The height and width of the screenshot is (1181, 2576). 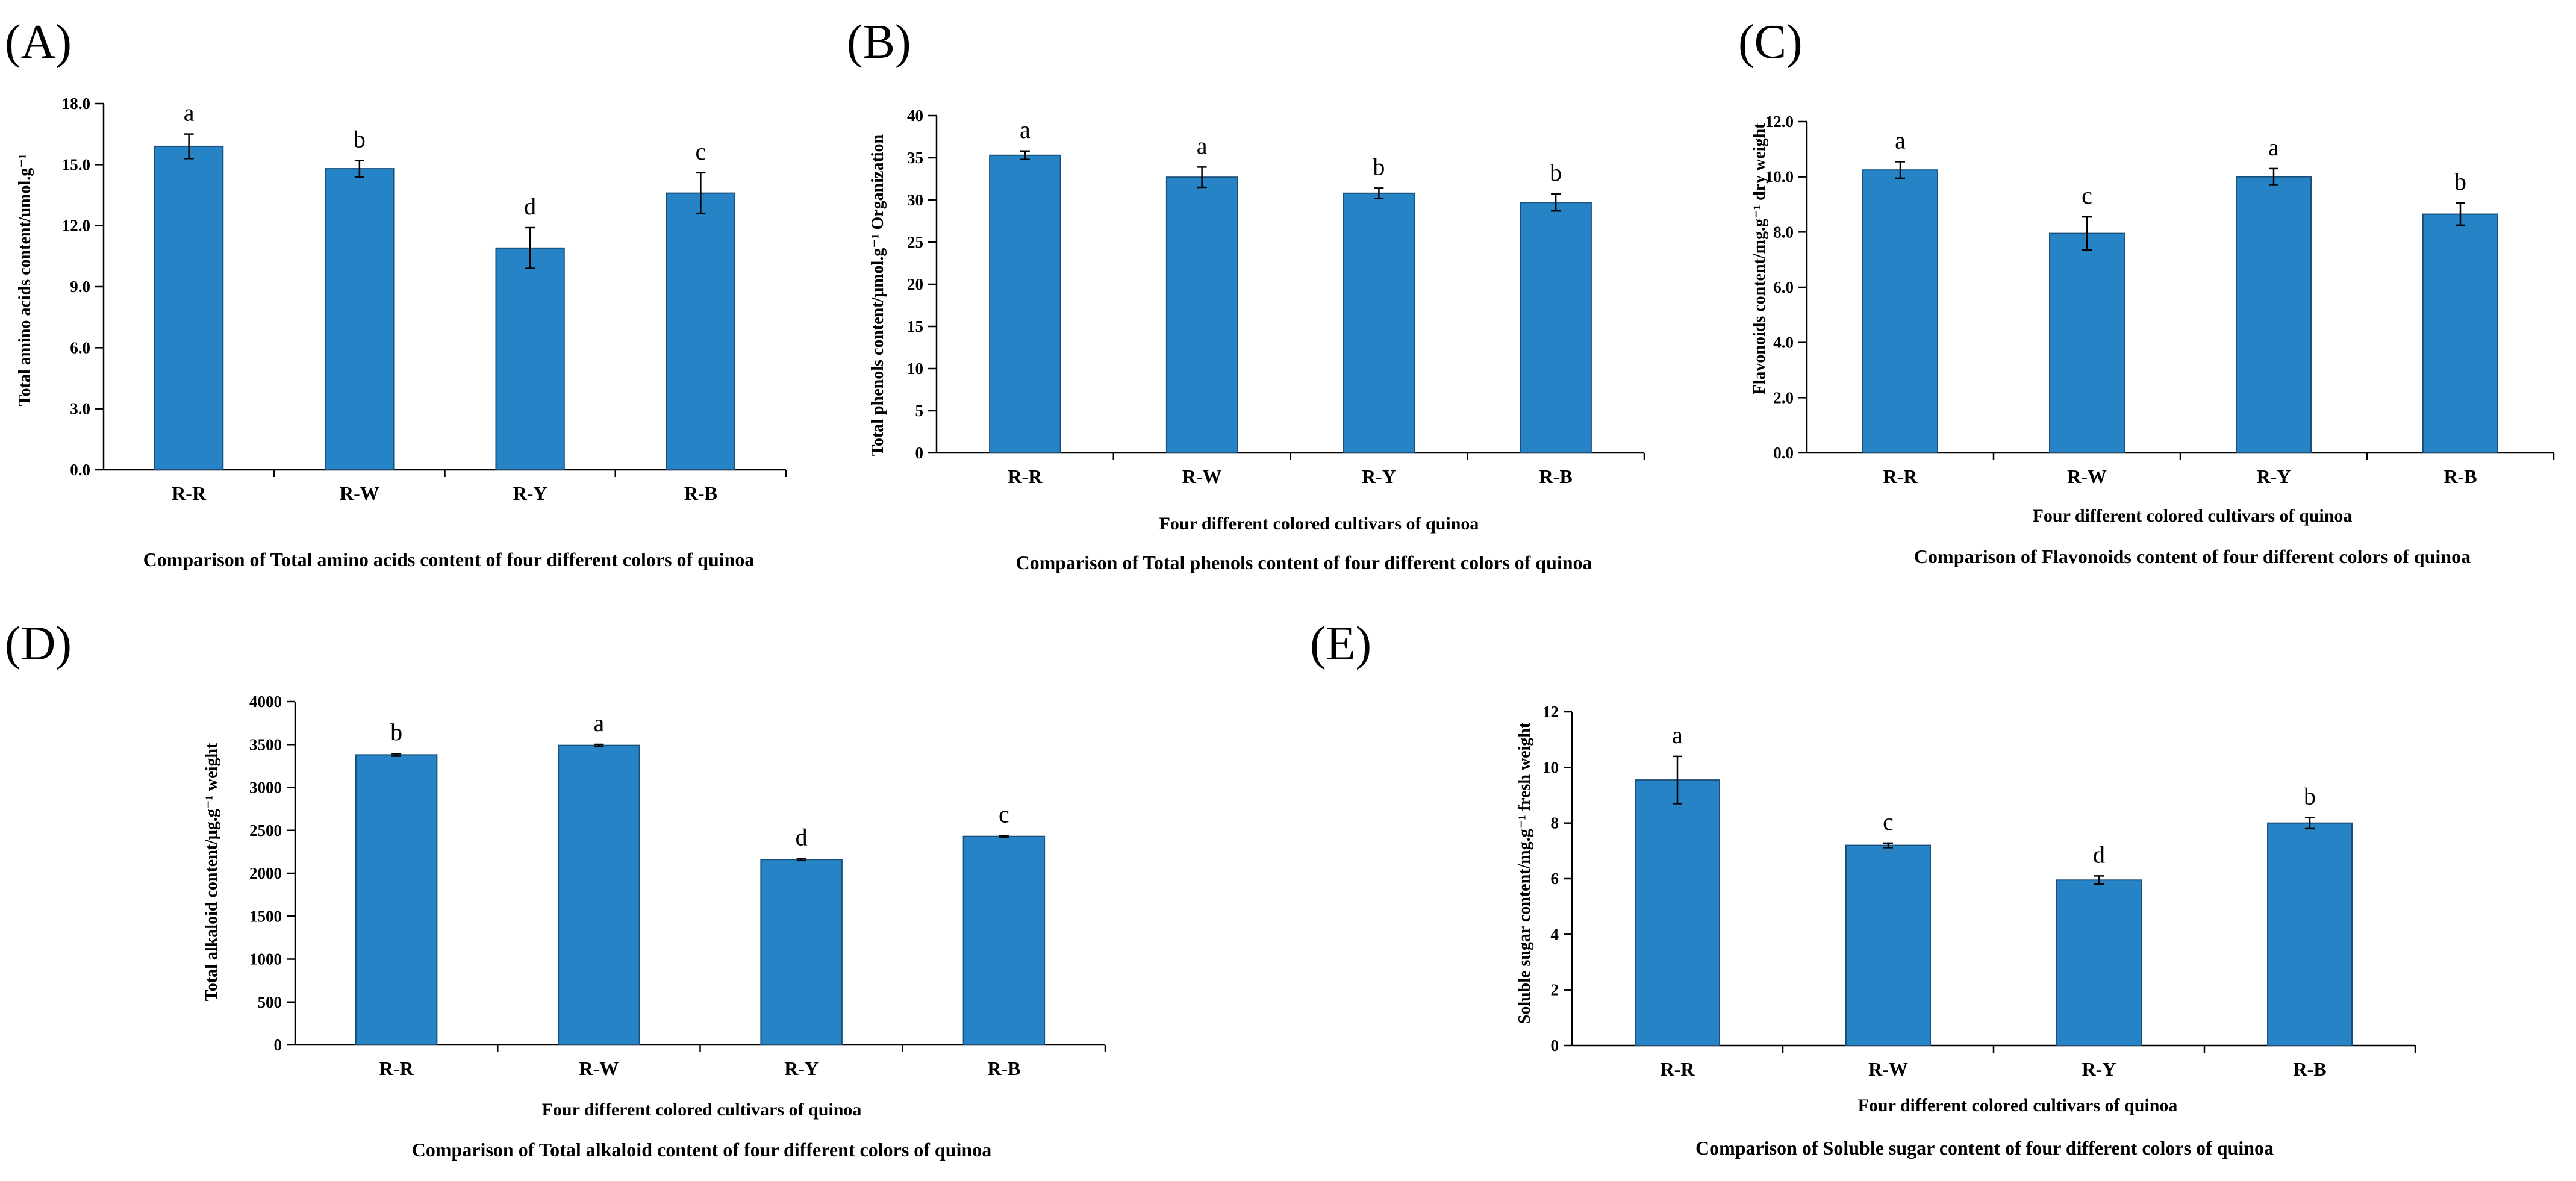 I want to click on chart4-significance-letter: c, so click(x=1888, y=821).